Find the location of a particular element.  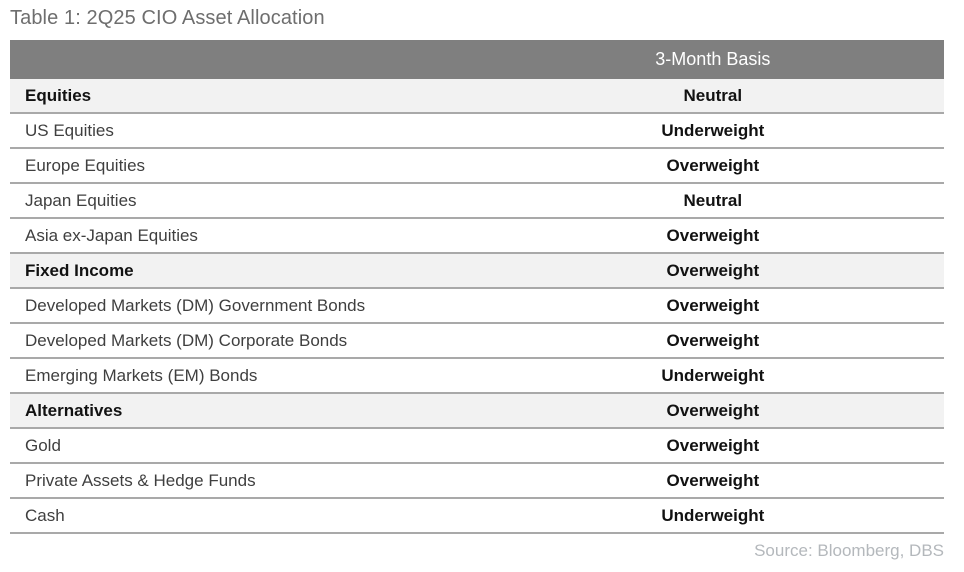

asset-class-cell: US Equities is located at coordinates (69, 130).